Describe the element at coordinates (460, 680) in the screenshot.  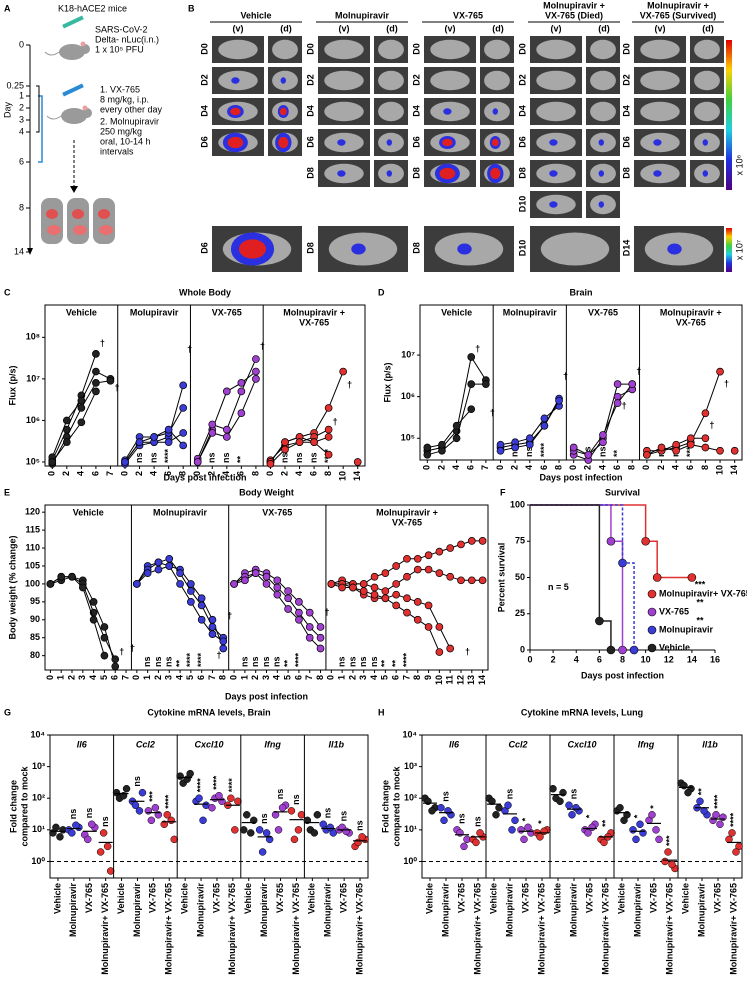
I see `x-tick-label: 12` at that location.